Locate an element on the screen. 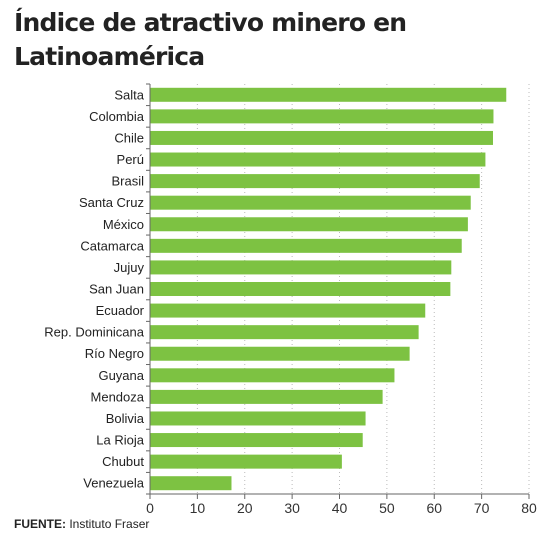  category-label: Río Negro is located at coordinates (114, 353).